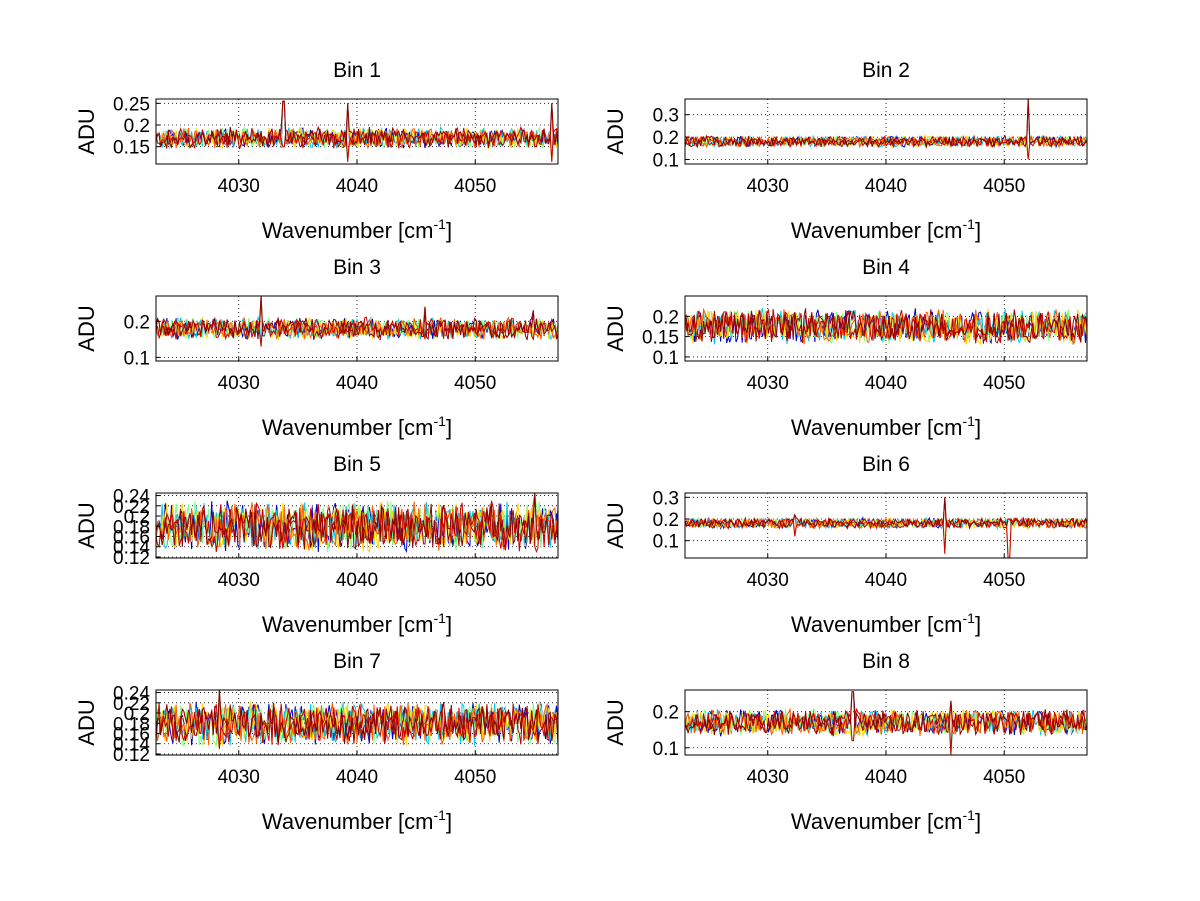 Image resolution: width=1200 pixels, height=901 pixels. What do you see at coordinates (886, 661) in the screenshot?
I see `subplot-title: Bin 8` at bounding box center [886, 661].